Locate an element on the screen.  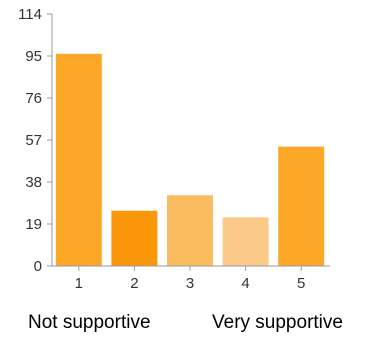
y-tick-label: 114 is located at coordinates (30, 14).